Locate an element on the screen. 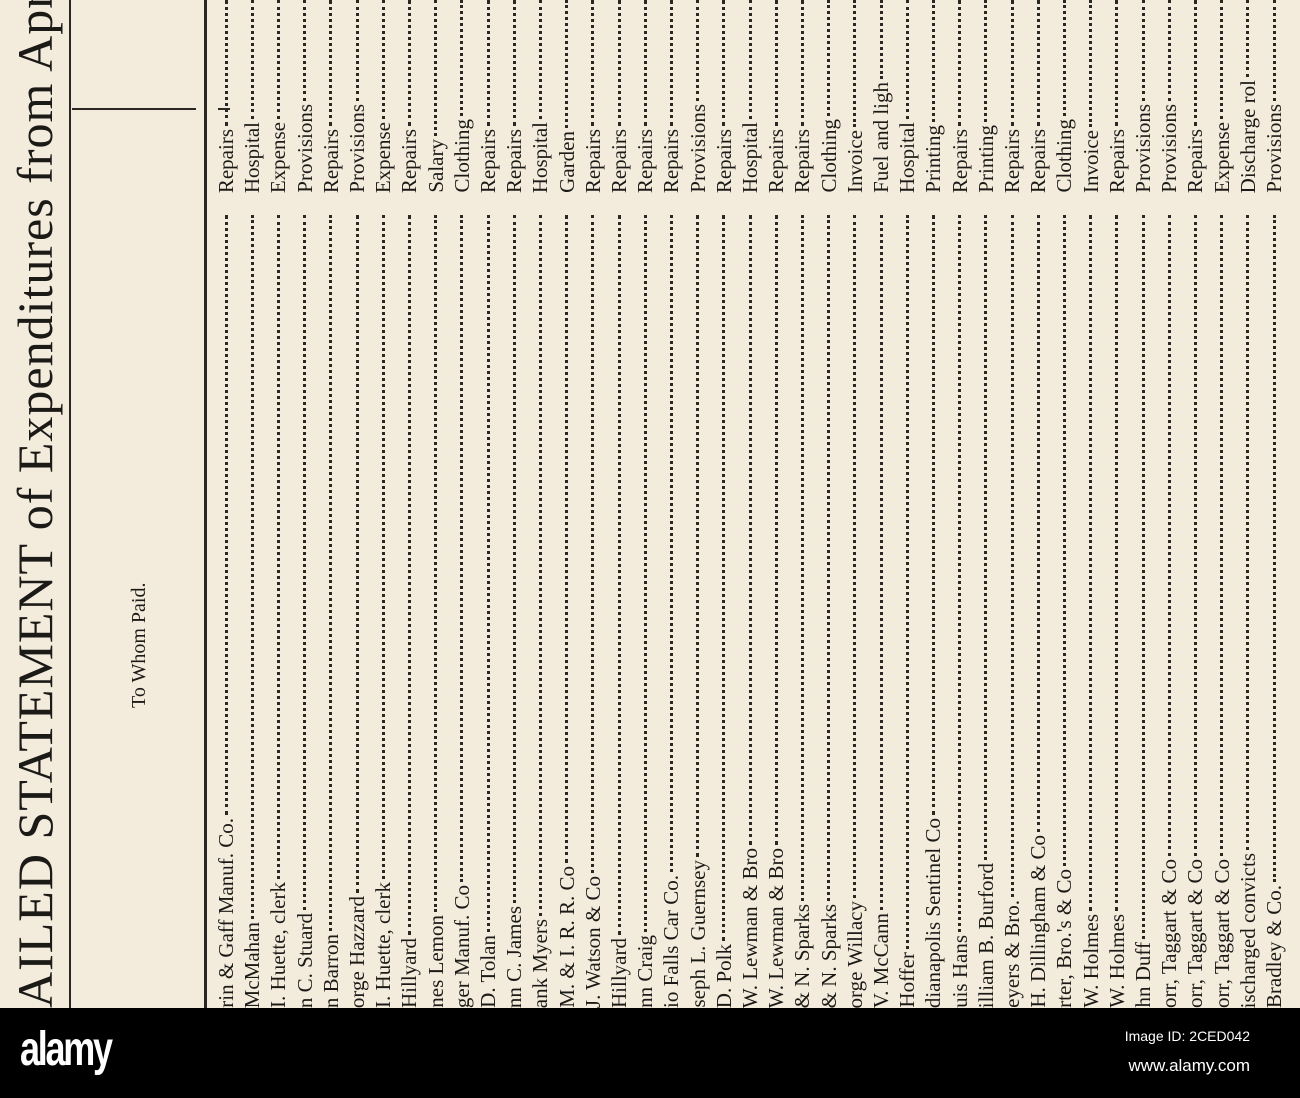  table-cell-to-whom: n Barron is located at coordinates (331, 611).